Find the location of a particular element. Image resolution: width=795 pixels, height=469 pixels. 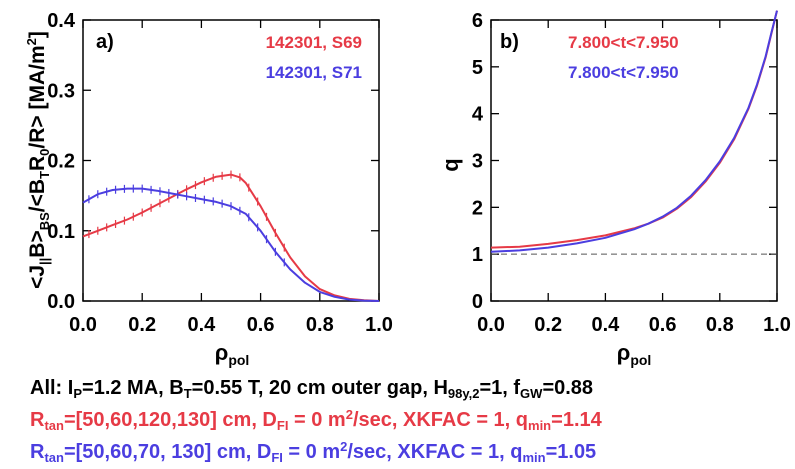

y-tick-label: 0.1 is located at coordinates (61, 232).